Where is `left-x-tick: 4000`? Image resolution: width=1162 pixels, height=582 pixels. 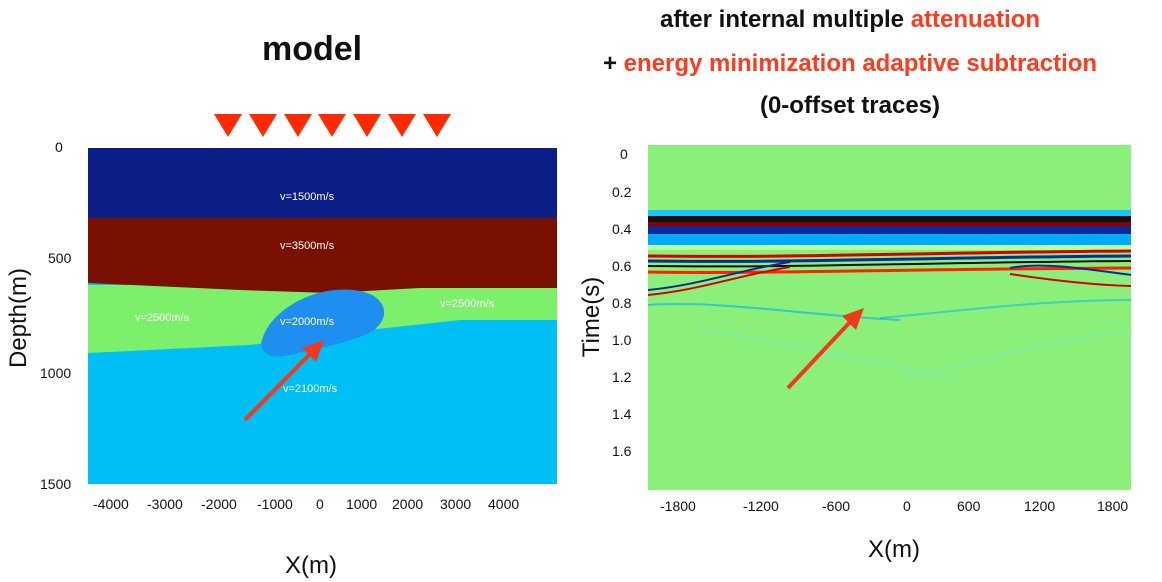 left-x-tick: 4000 is located at coordinates (504, 504).